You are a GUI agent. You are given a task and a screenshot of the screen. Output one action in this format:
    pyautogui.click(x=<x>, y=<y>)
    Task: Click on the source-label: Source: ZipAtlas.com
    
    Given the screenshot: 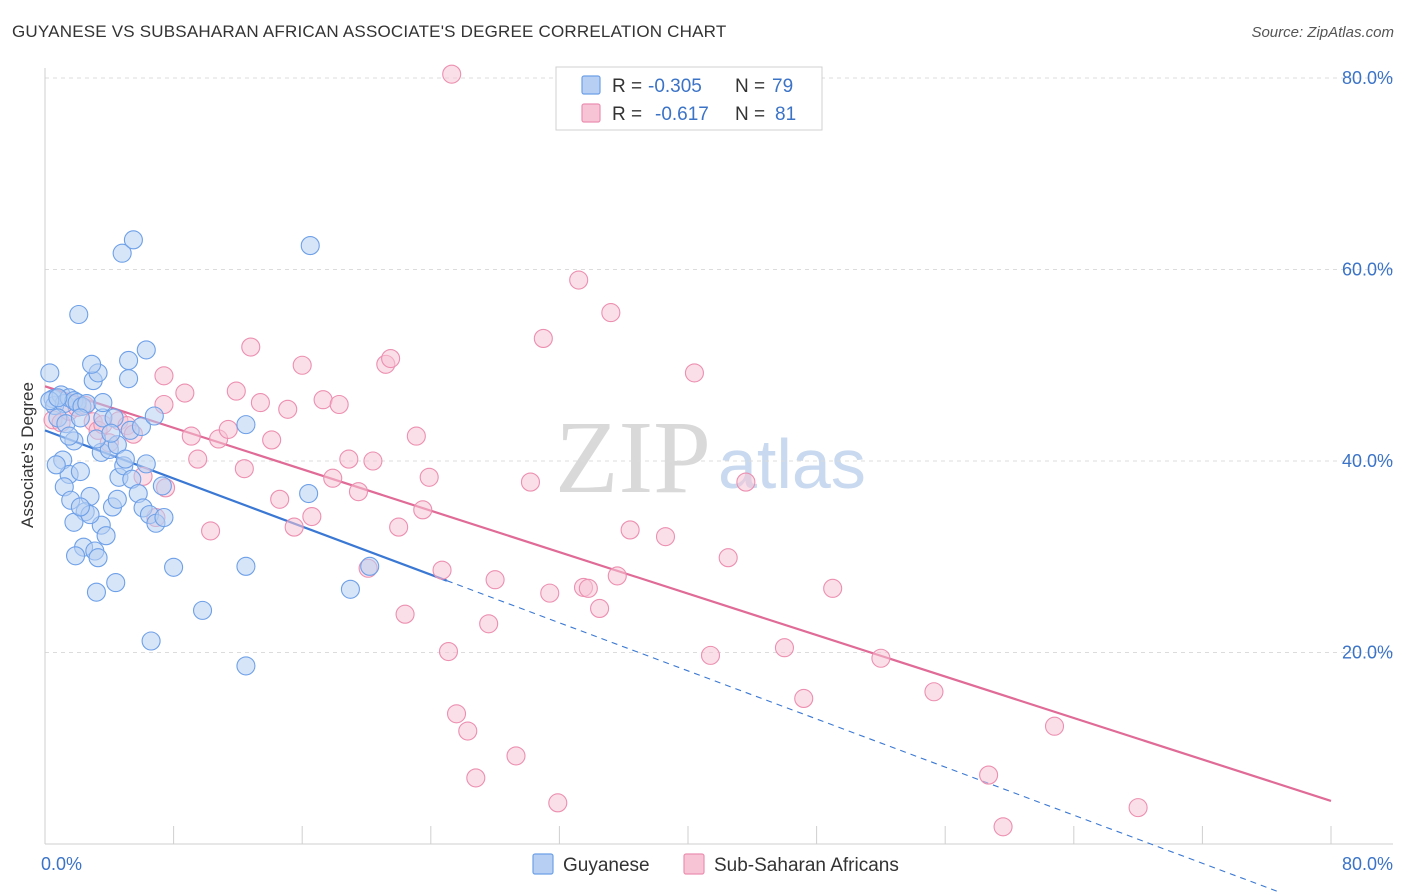 What is the action you would take?
    pyautogui.click(x=1322, y=32)
    